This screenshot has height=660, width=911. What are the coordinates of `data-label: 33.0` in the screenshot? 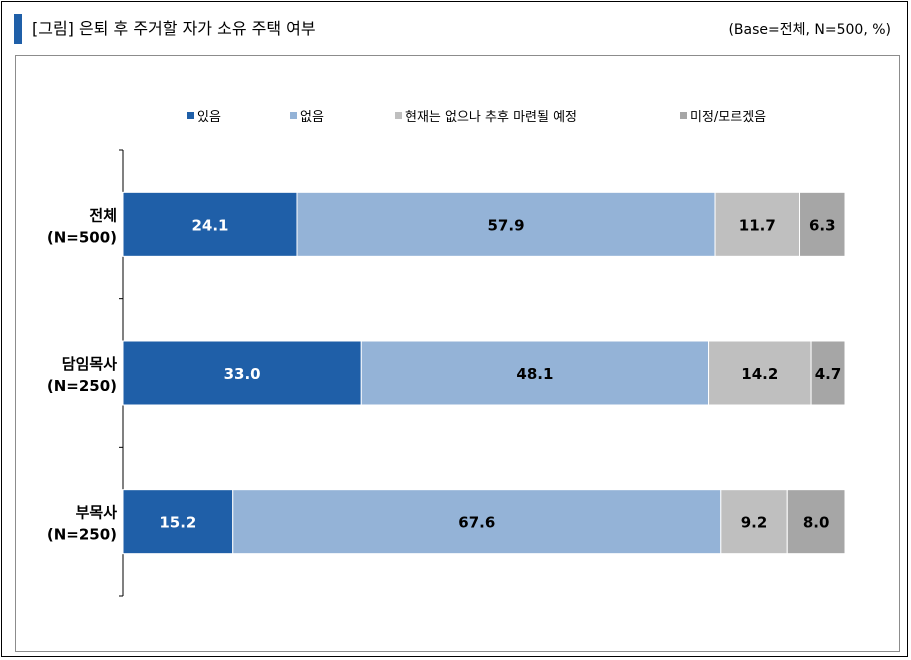 It's located at (242, 374).